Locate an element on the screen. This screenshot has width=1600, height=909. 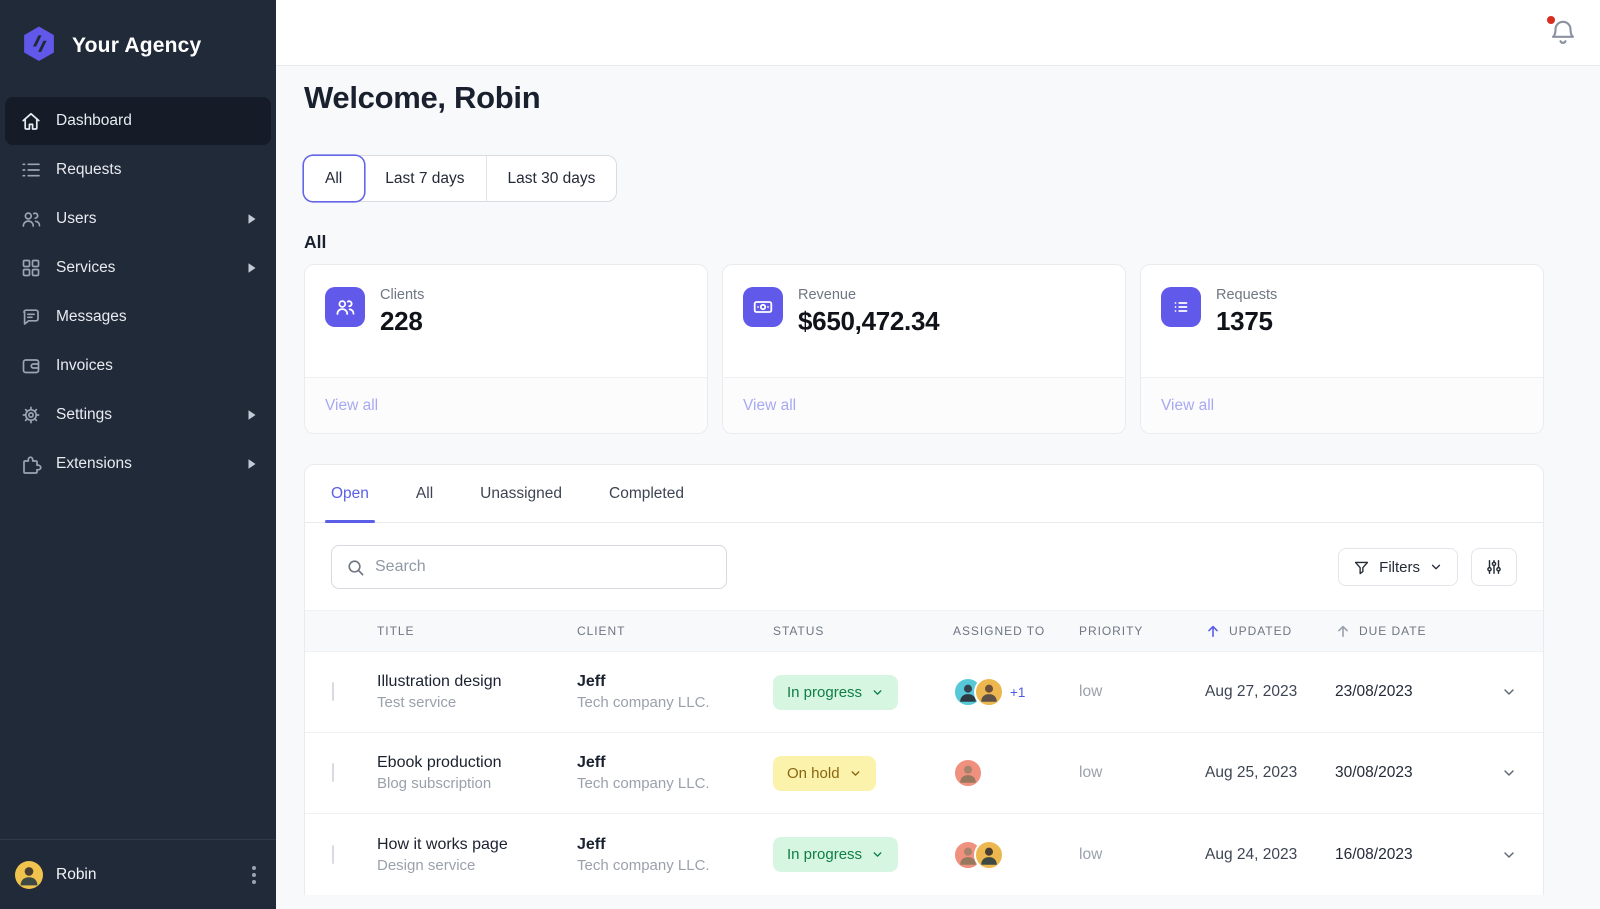
sidebar-item-extensions: Extensions is located at coordinates (138, 464).